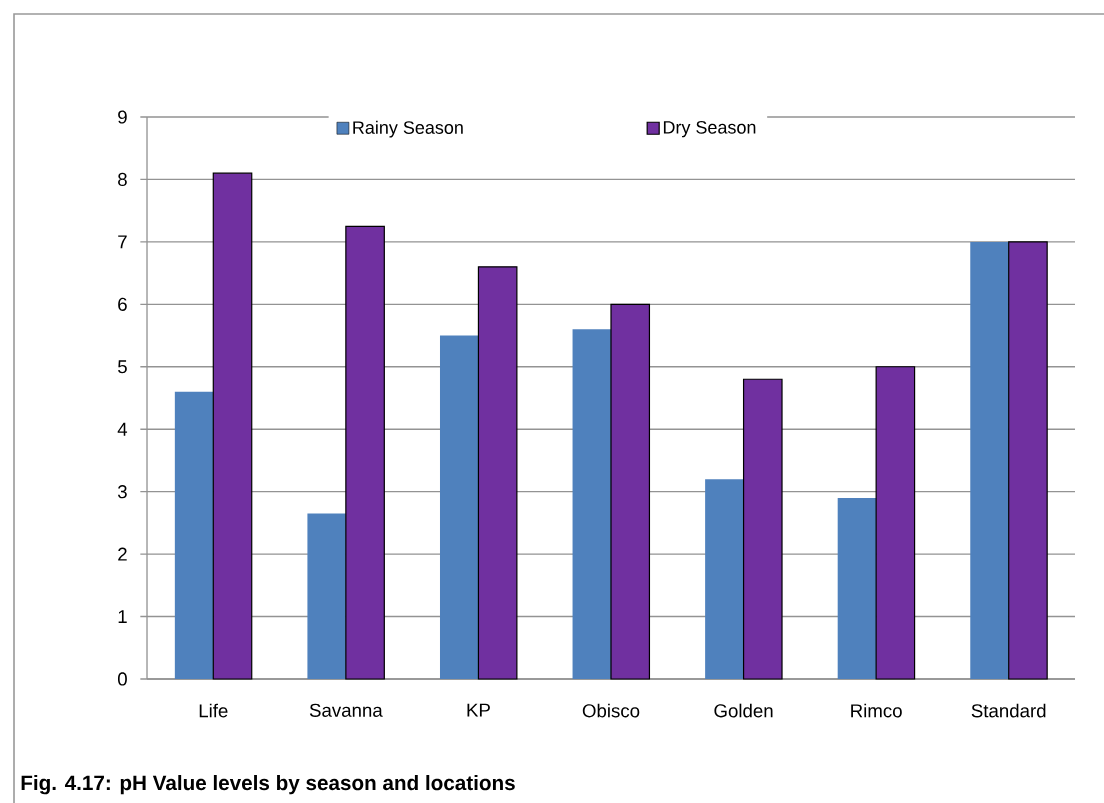 This screenshot has height=803, width=1104. What do you see at coordinates (346, 710) in the screenshot?
I see `x-tick-label: Savanna` at bounding box center [346, 710].